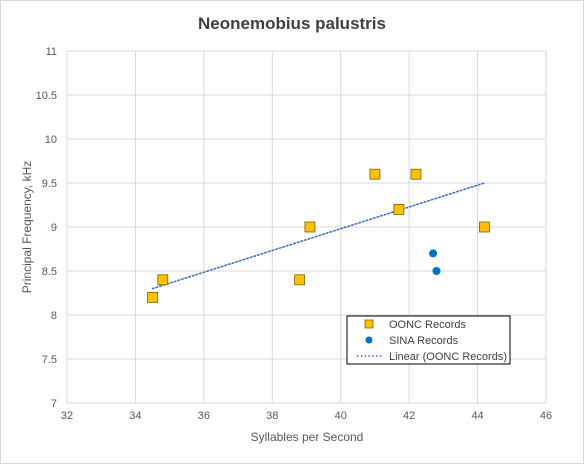 The width and height of the screenshot is (584, 464). What do you see at coordinates (54, 316) in the screenshot?
I see `y-tick-label: 8` at bounding box center [54, 316].